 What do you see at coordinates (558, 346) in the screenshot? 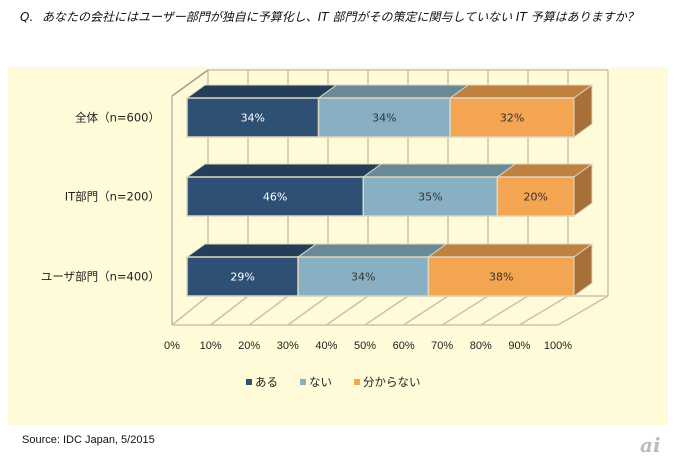
I see `x-tick-label: 100%` at bounding box center [558, 346].